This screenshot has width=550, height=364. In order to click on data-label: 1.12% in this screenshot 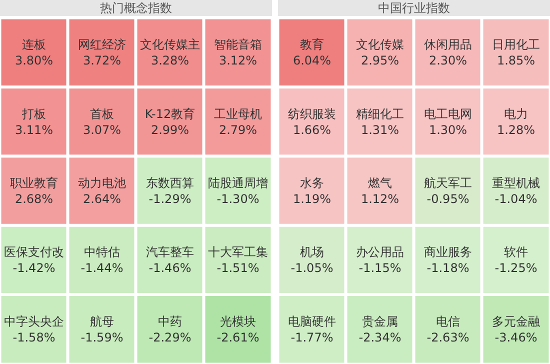, I will do `click(380, 199)`.